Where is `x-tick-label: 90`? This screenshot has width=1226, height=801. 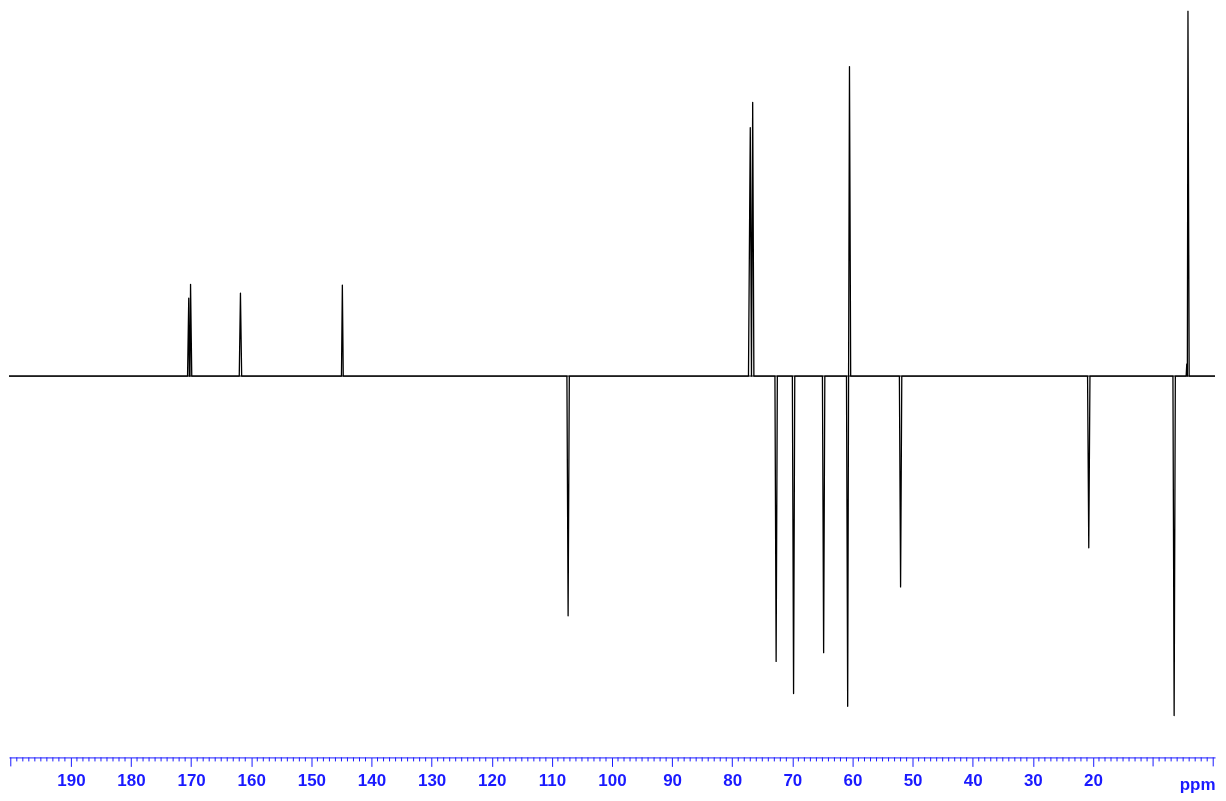 x-tick-label: 90 is located at coordinates (673, 780).